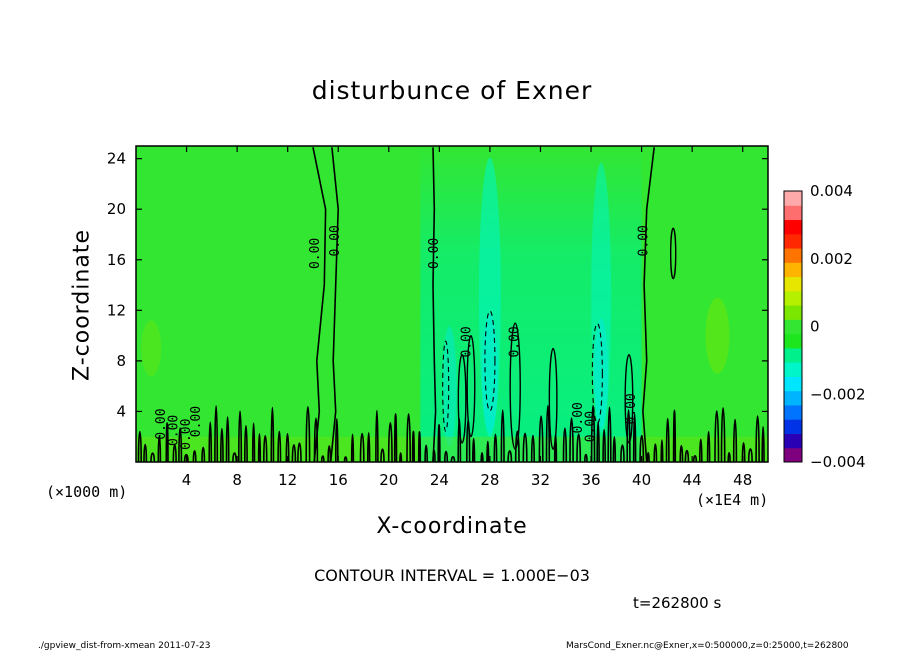 The height and width of the screenshot is (654, 904). I want to click on x-tick-label: 20, so click(388, 480).